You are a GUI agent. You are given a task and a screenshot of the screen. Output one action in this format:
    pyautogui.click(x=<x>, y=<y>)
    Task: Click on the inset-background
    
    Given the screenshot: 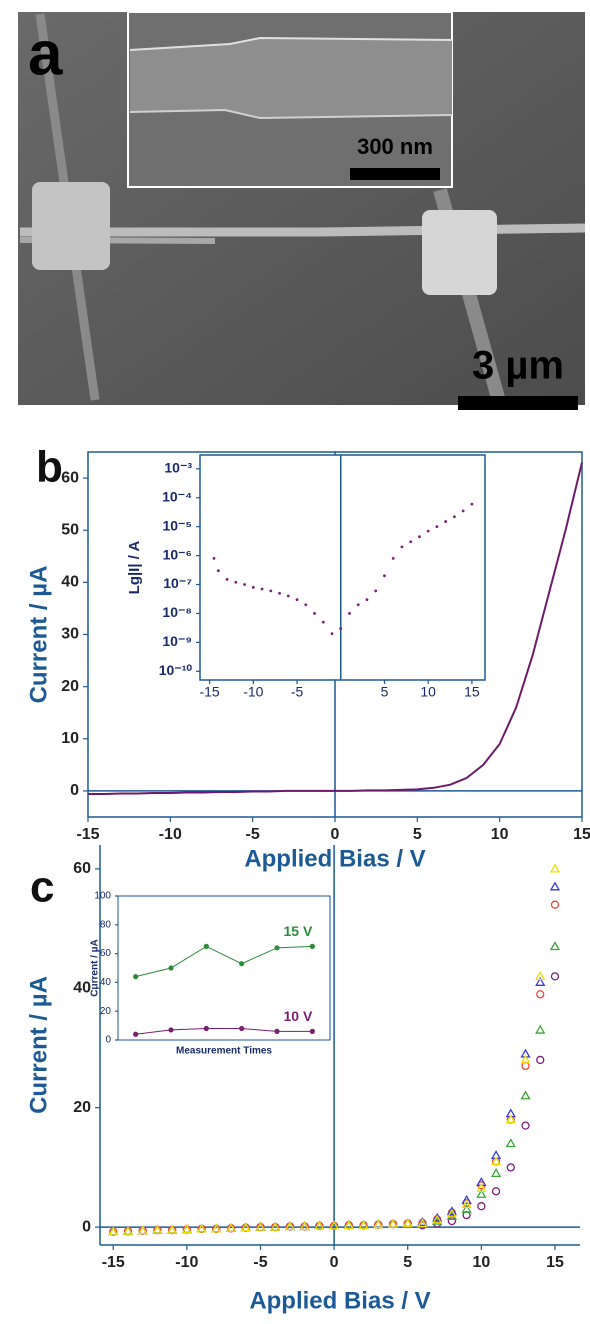 What is the action you would take?
    pyautogui.click(x=342, y=567)
    